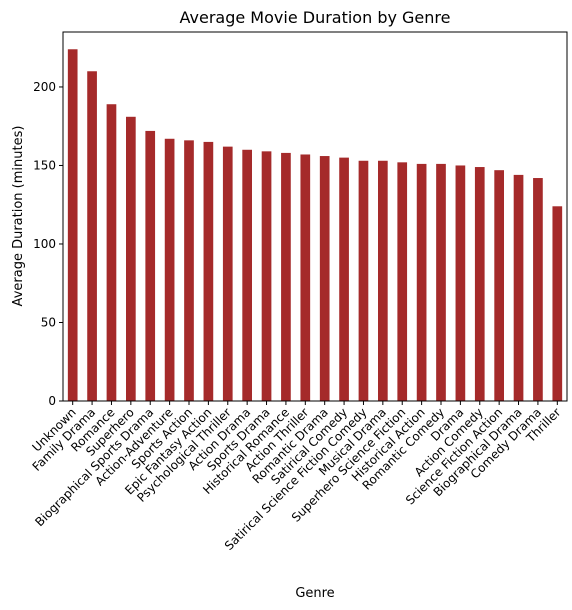 This screenshot has width=572, height=610. What do you see at coordinates (344, 279) in the screenshot?
I see `bar-satirical-comedy` at bounding box center [344, 279].